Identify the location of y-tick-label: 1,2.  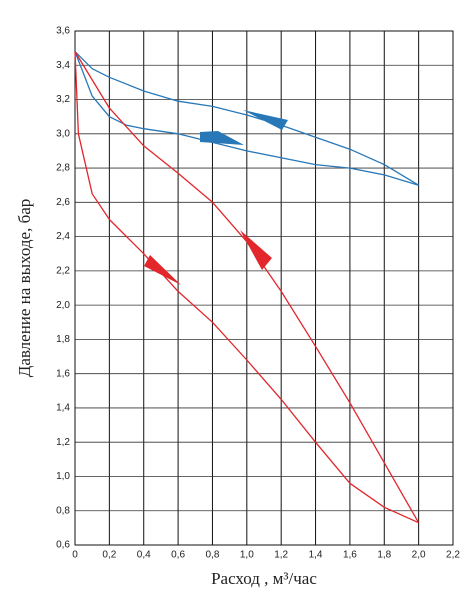
(63, 442).